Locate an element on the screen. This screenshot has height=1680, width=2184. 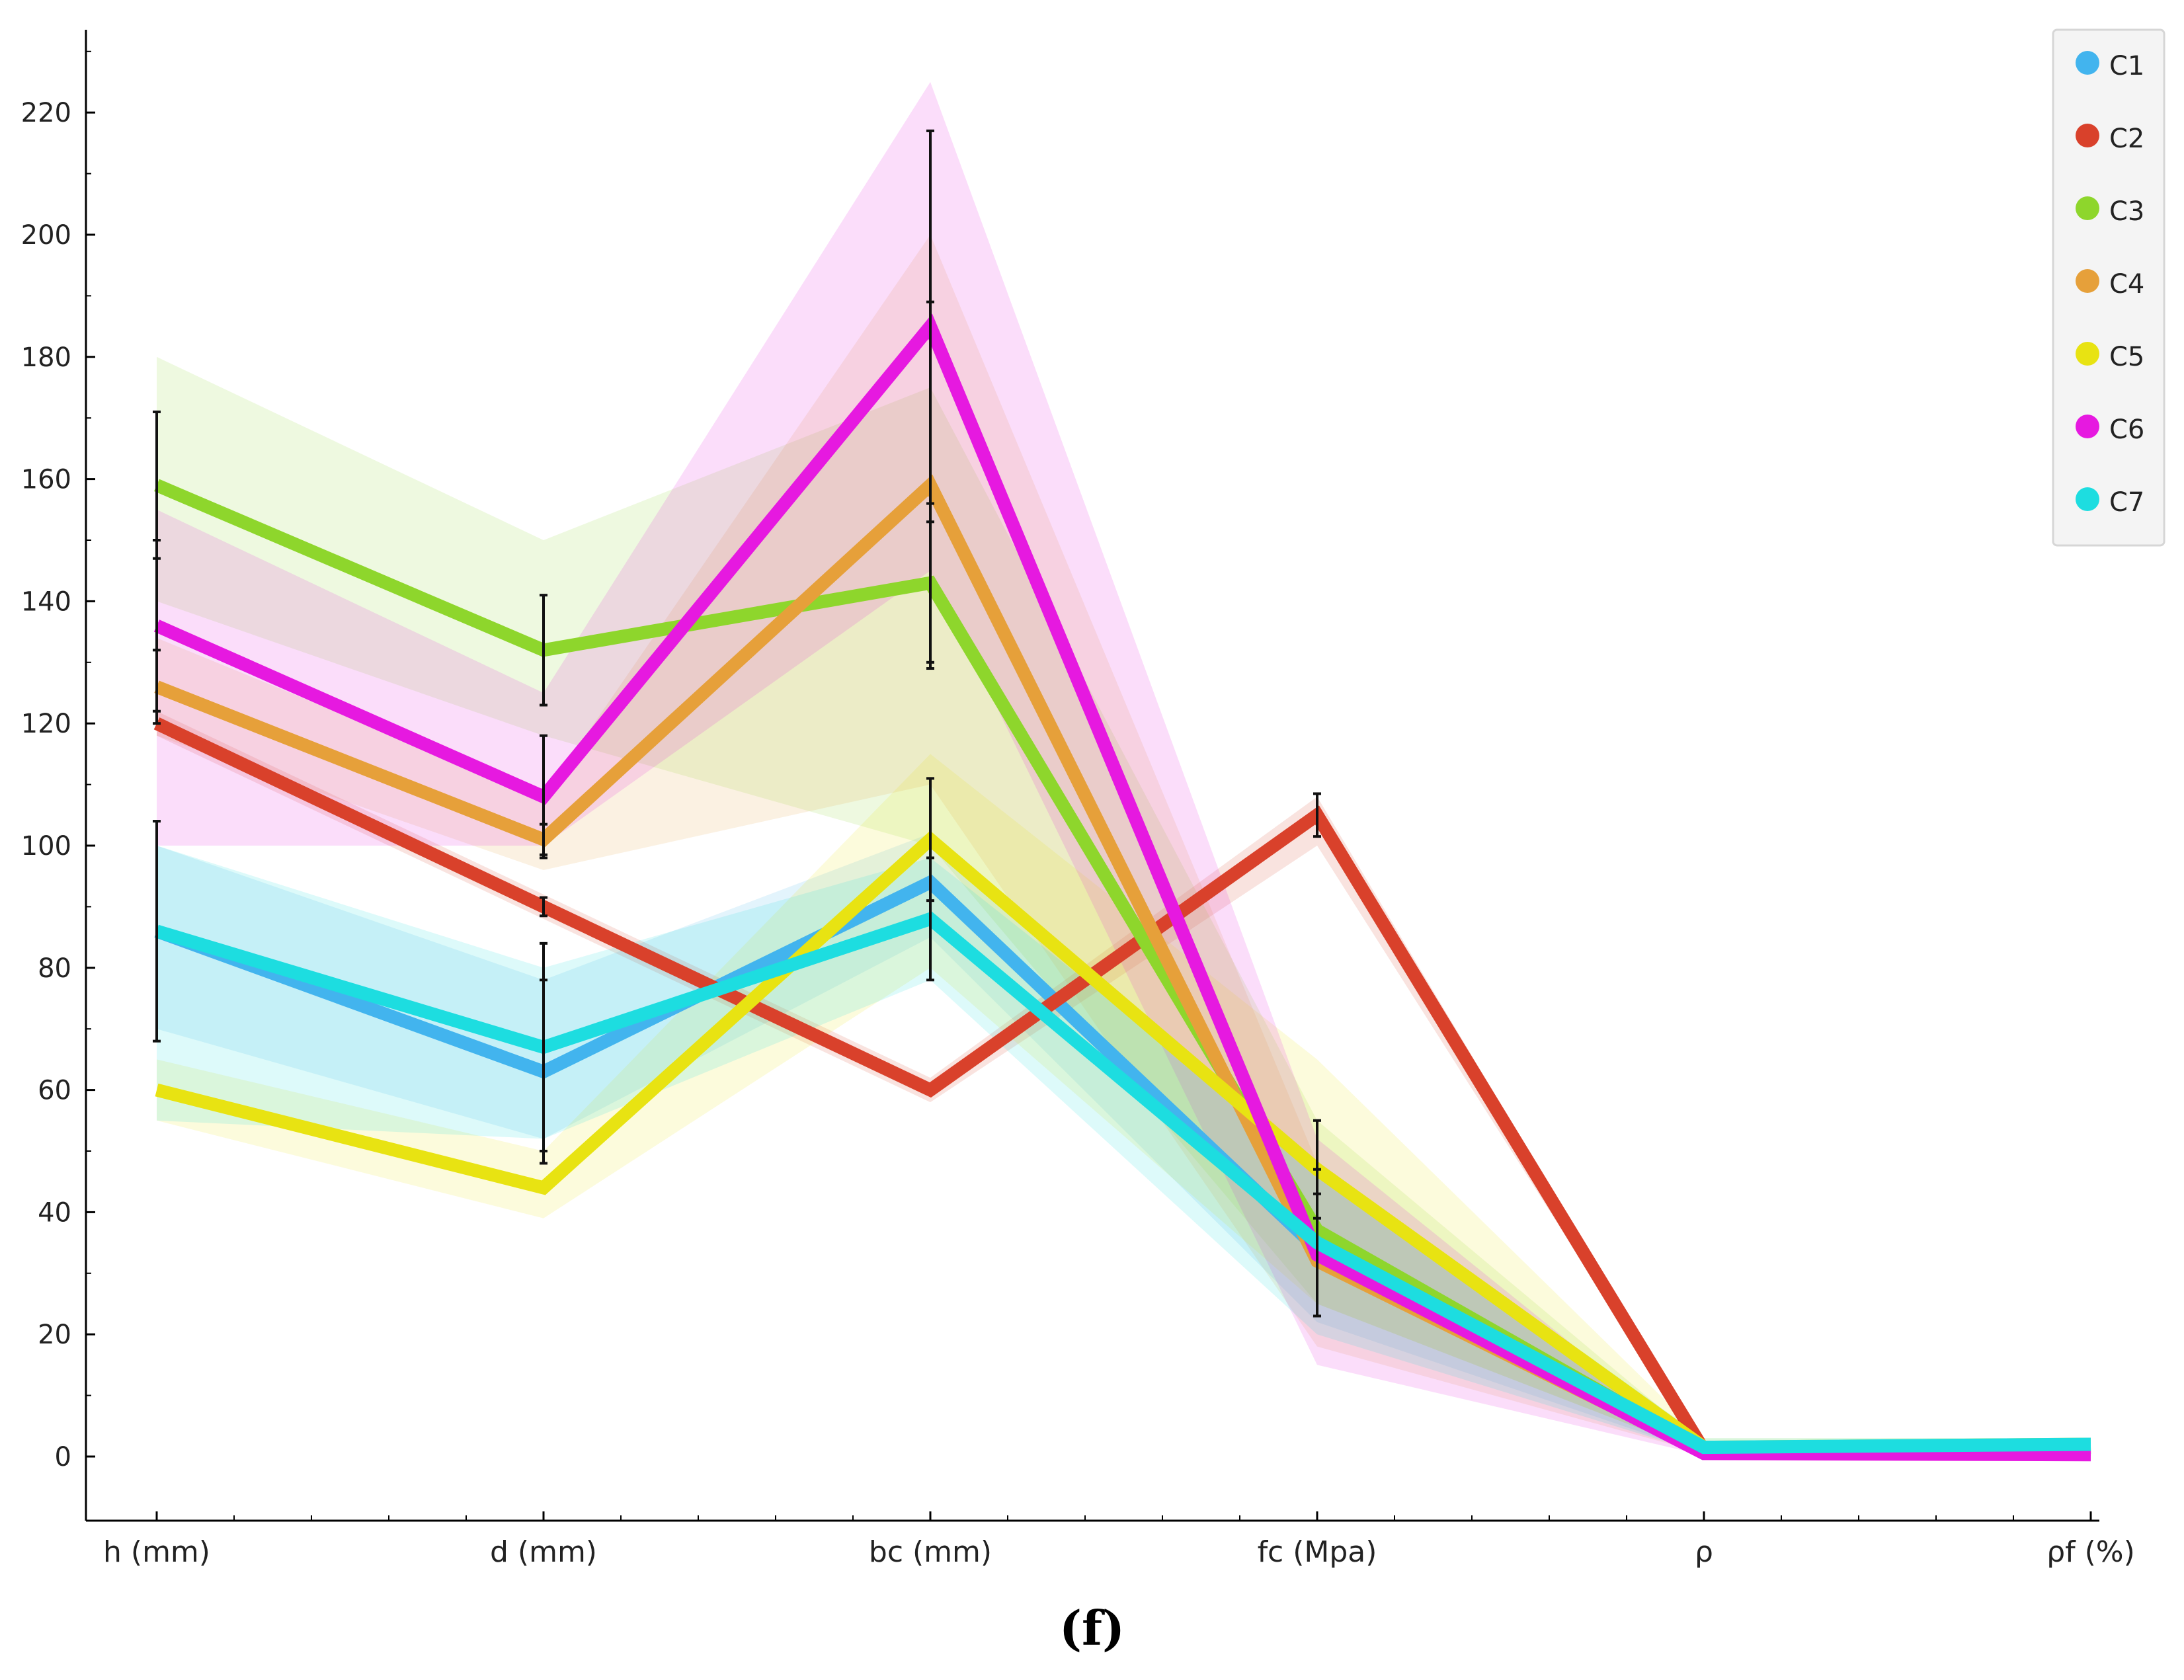
legend-box is located at coordinates (2108, 287).